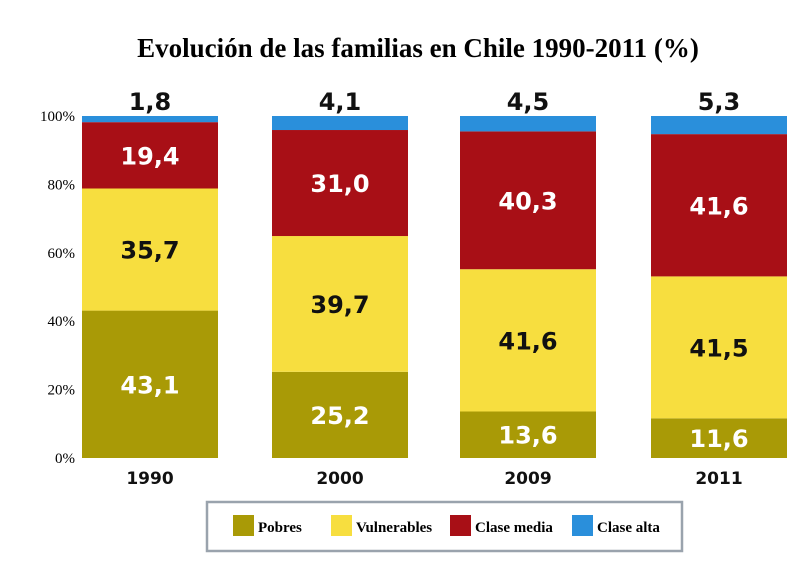  I want to click on legend-label: Clase alta, so click(628, 528).